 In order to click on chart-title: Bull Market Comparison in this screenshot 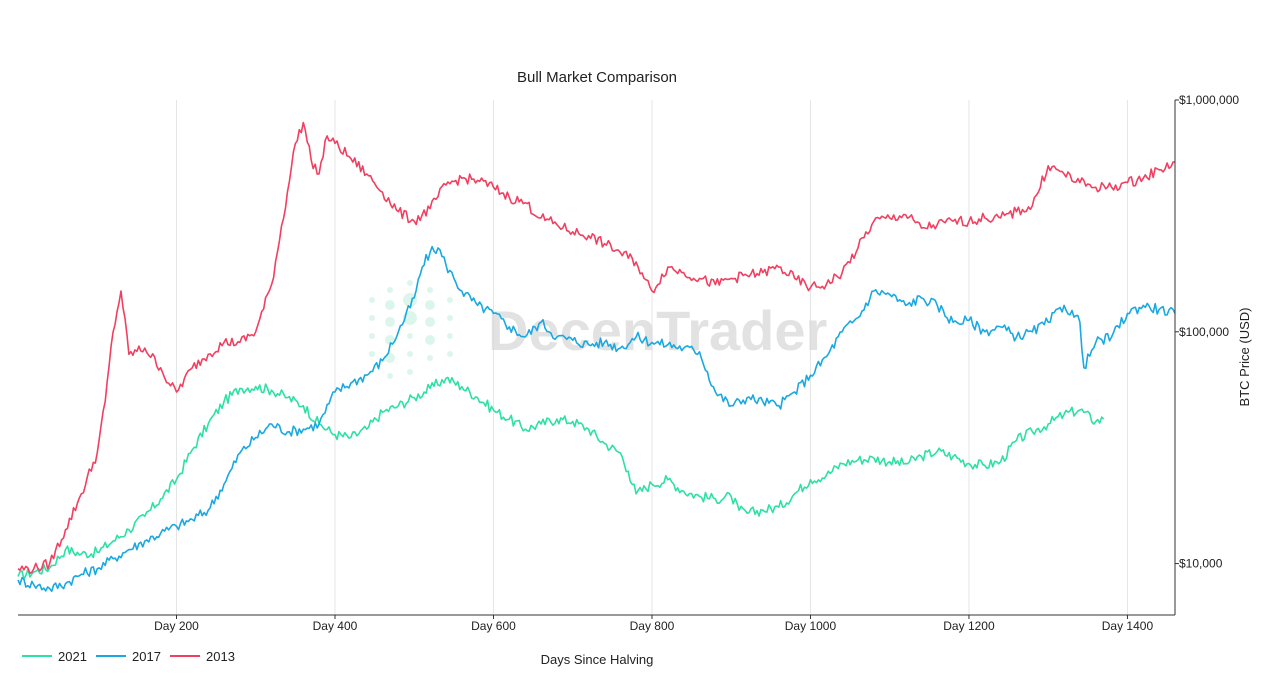, I will do `click(597, 77)`.